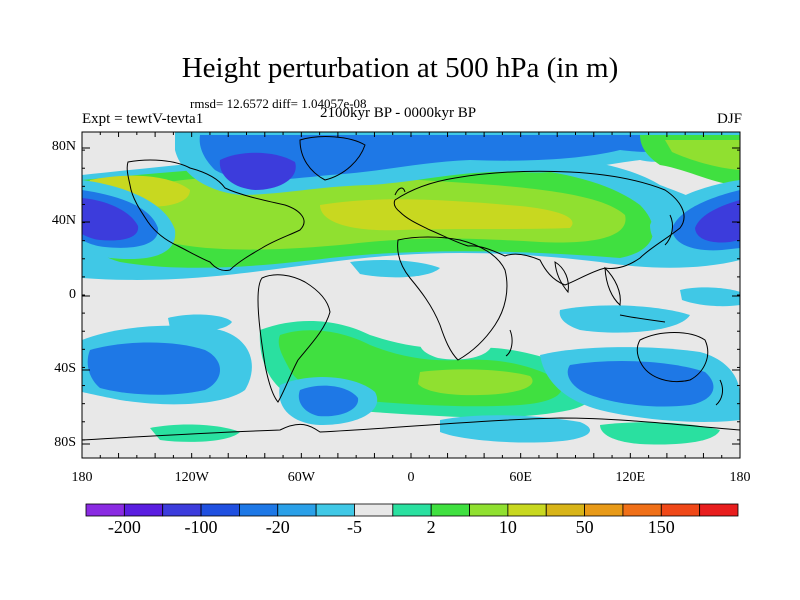 Image resolution: width=800 pixels, height=600 pixels. Describe the element at coordinates (640, 383) in the screenshot. I see `s-indian-blue-mid` at that location.